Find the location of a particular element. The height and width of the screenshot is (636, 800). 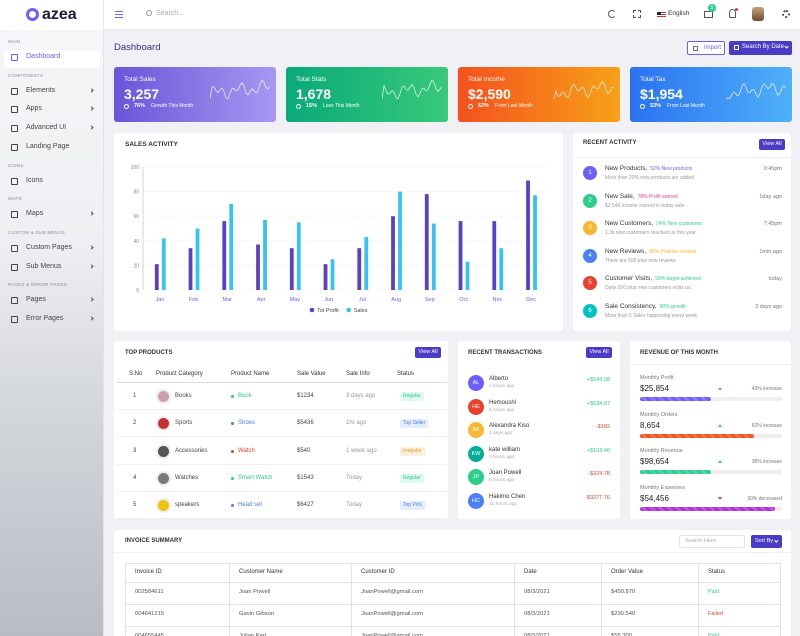

panel-title: INVOICE SUMMARY is located at coordinates (154, 541).